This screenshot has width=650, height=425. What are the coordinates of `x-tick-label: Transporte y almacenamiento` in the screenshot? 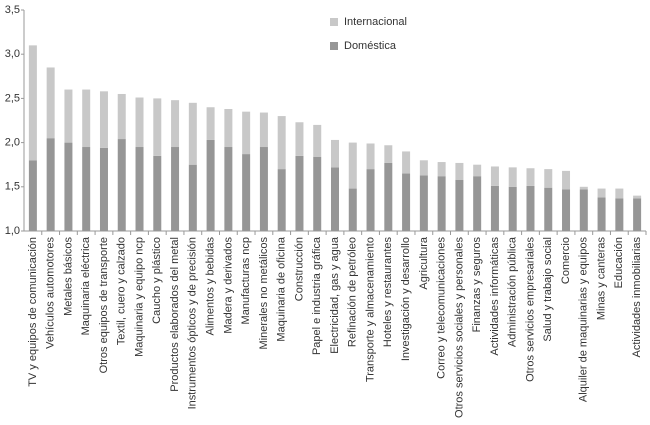 It's located at (370, 309).